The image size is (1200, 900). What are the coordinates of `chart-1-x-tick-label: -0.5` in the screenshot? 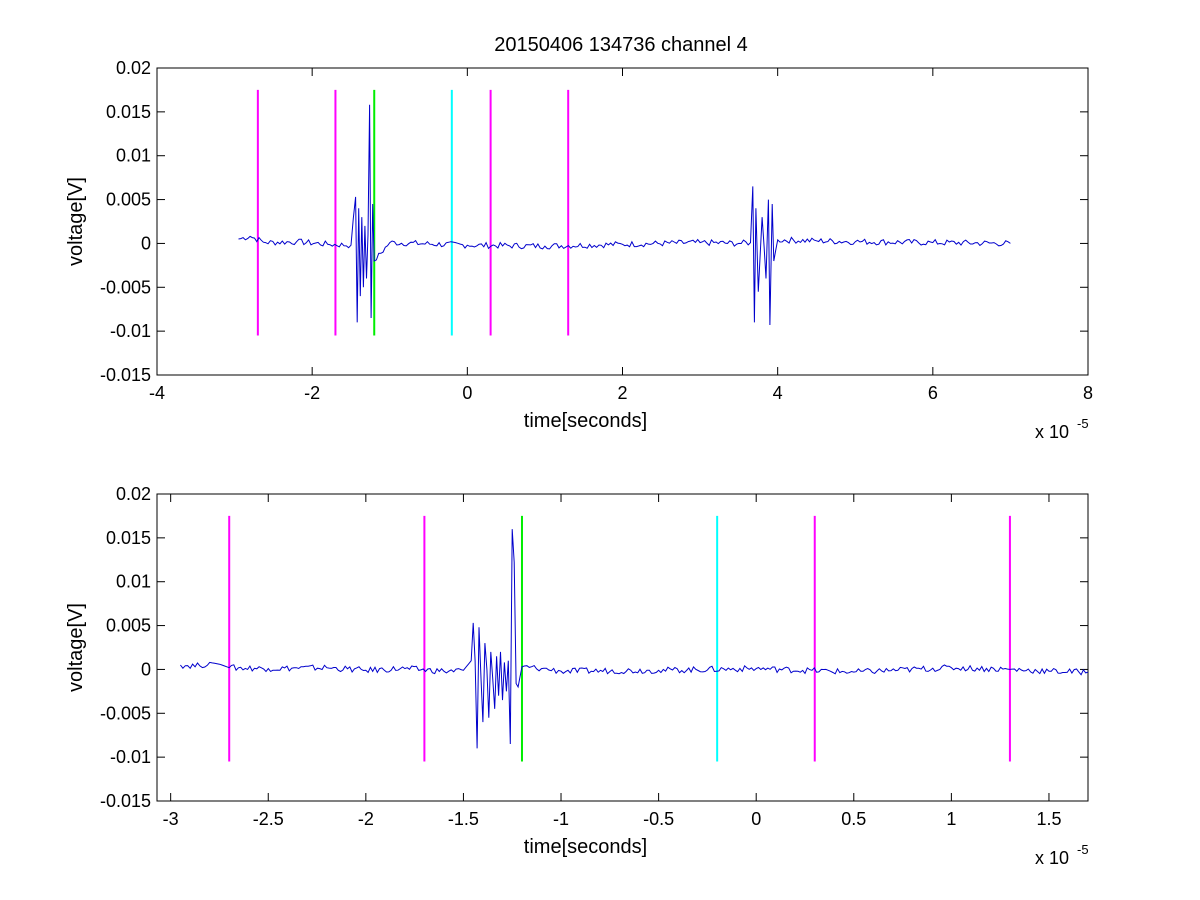 It's located at (658, 819).